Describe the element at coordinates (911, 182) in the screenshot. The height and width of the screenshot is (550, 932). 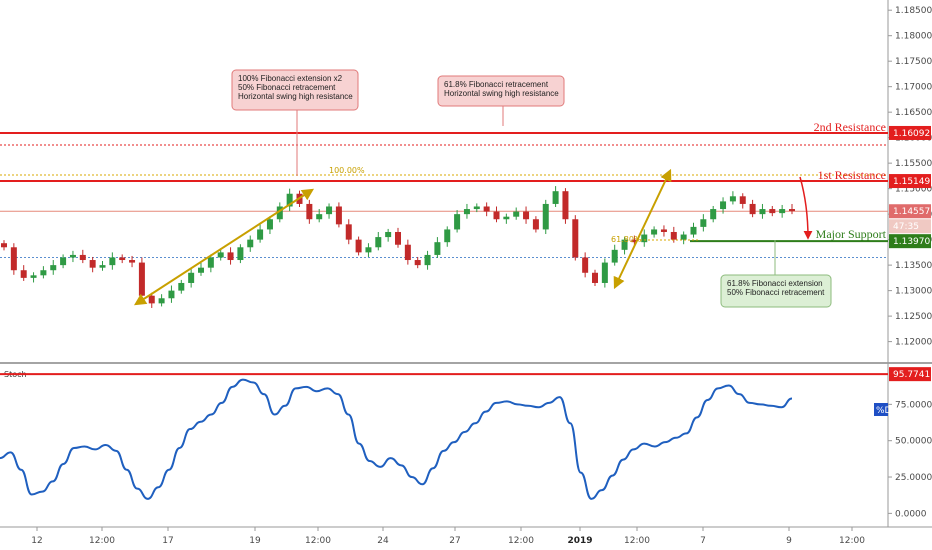
I see `tag-first-resistance-text: 1.15149` at that location.